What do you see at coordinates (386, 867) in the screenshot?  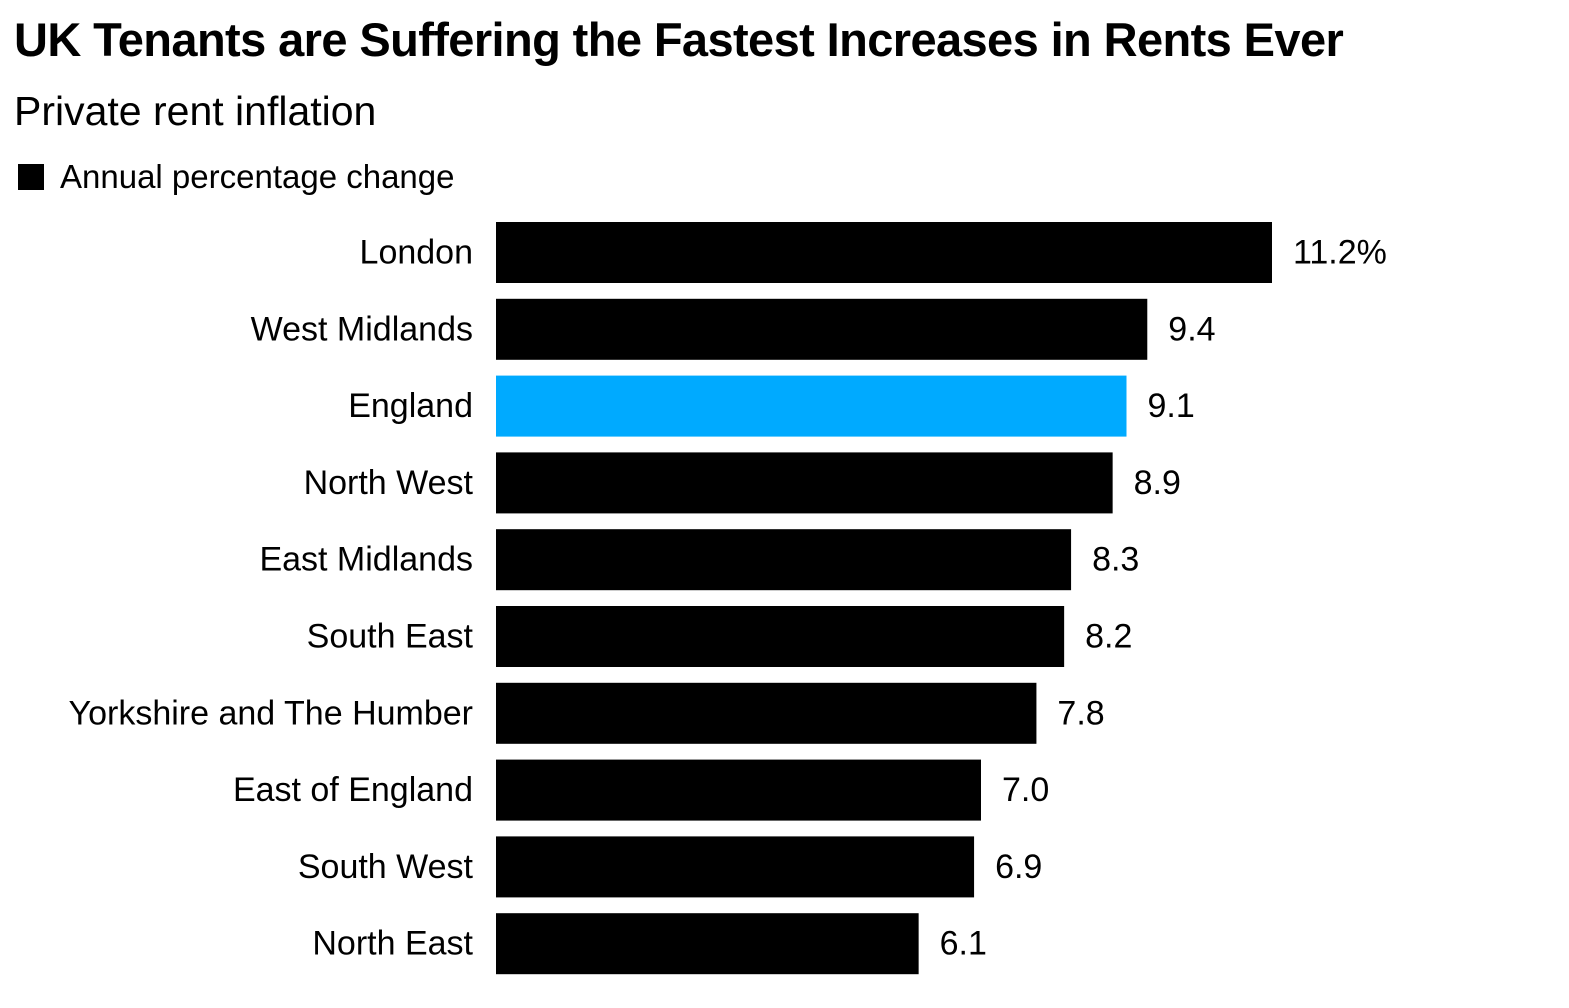 I see `category-label: South West` at bounding box center [386, 867].